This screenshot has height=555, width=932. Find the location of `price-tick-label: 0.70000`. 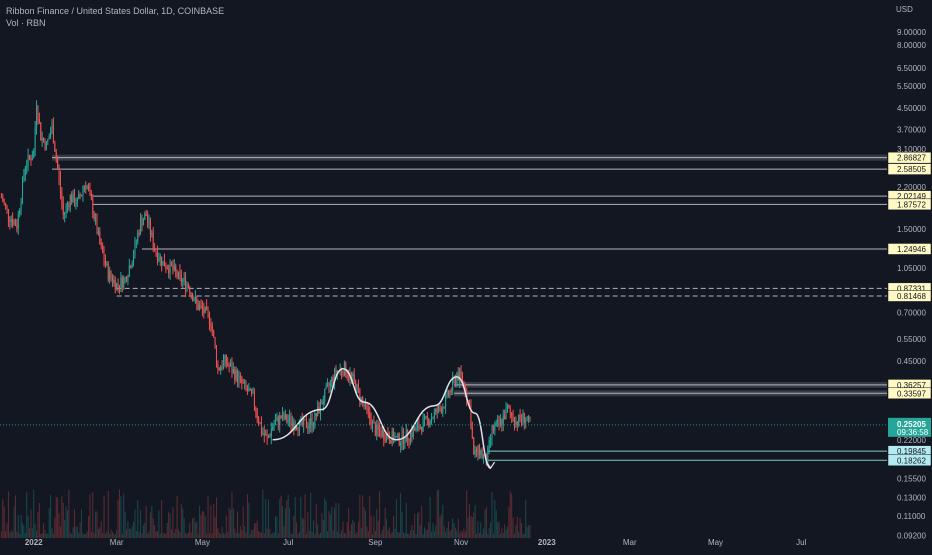

price-tick-label: 0.70000 is located at coordinates (911, 313).